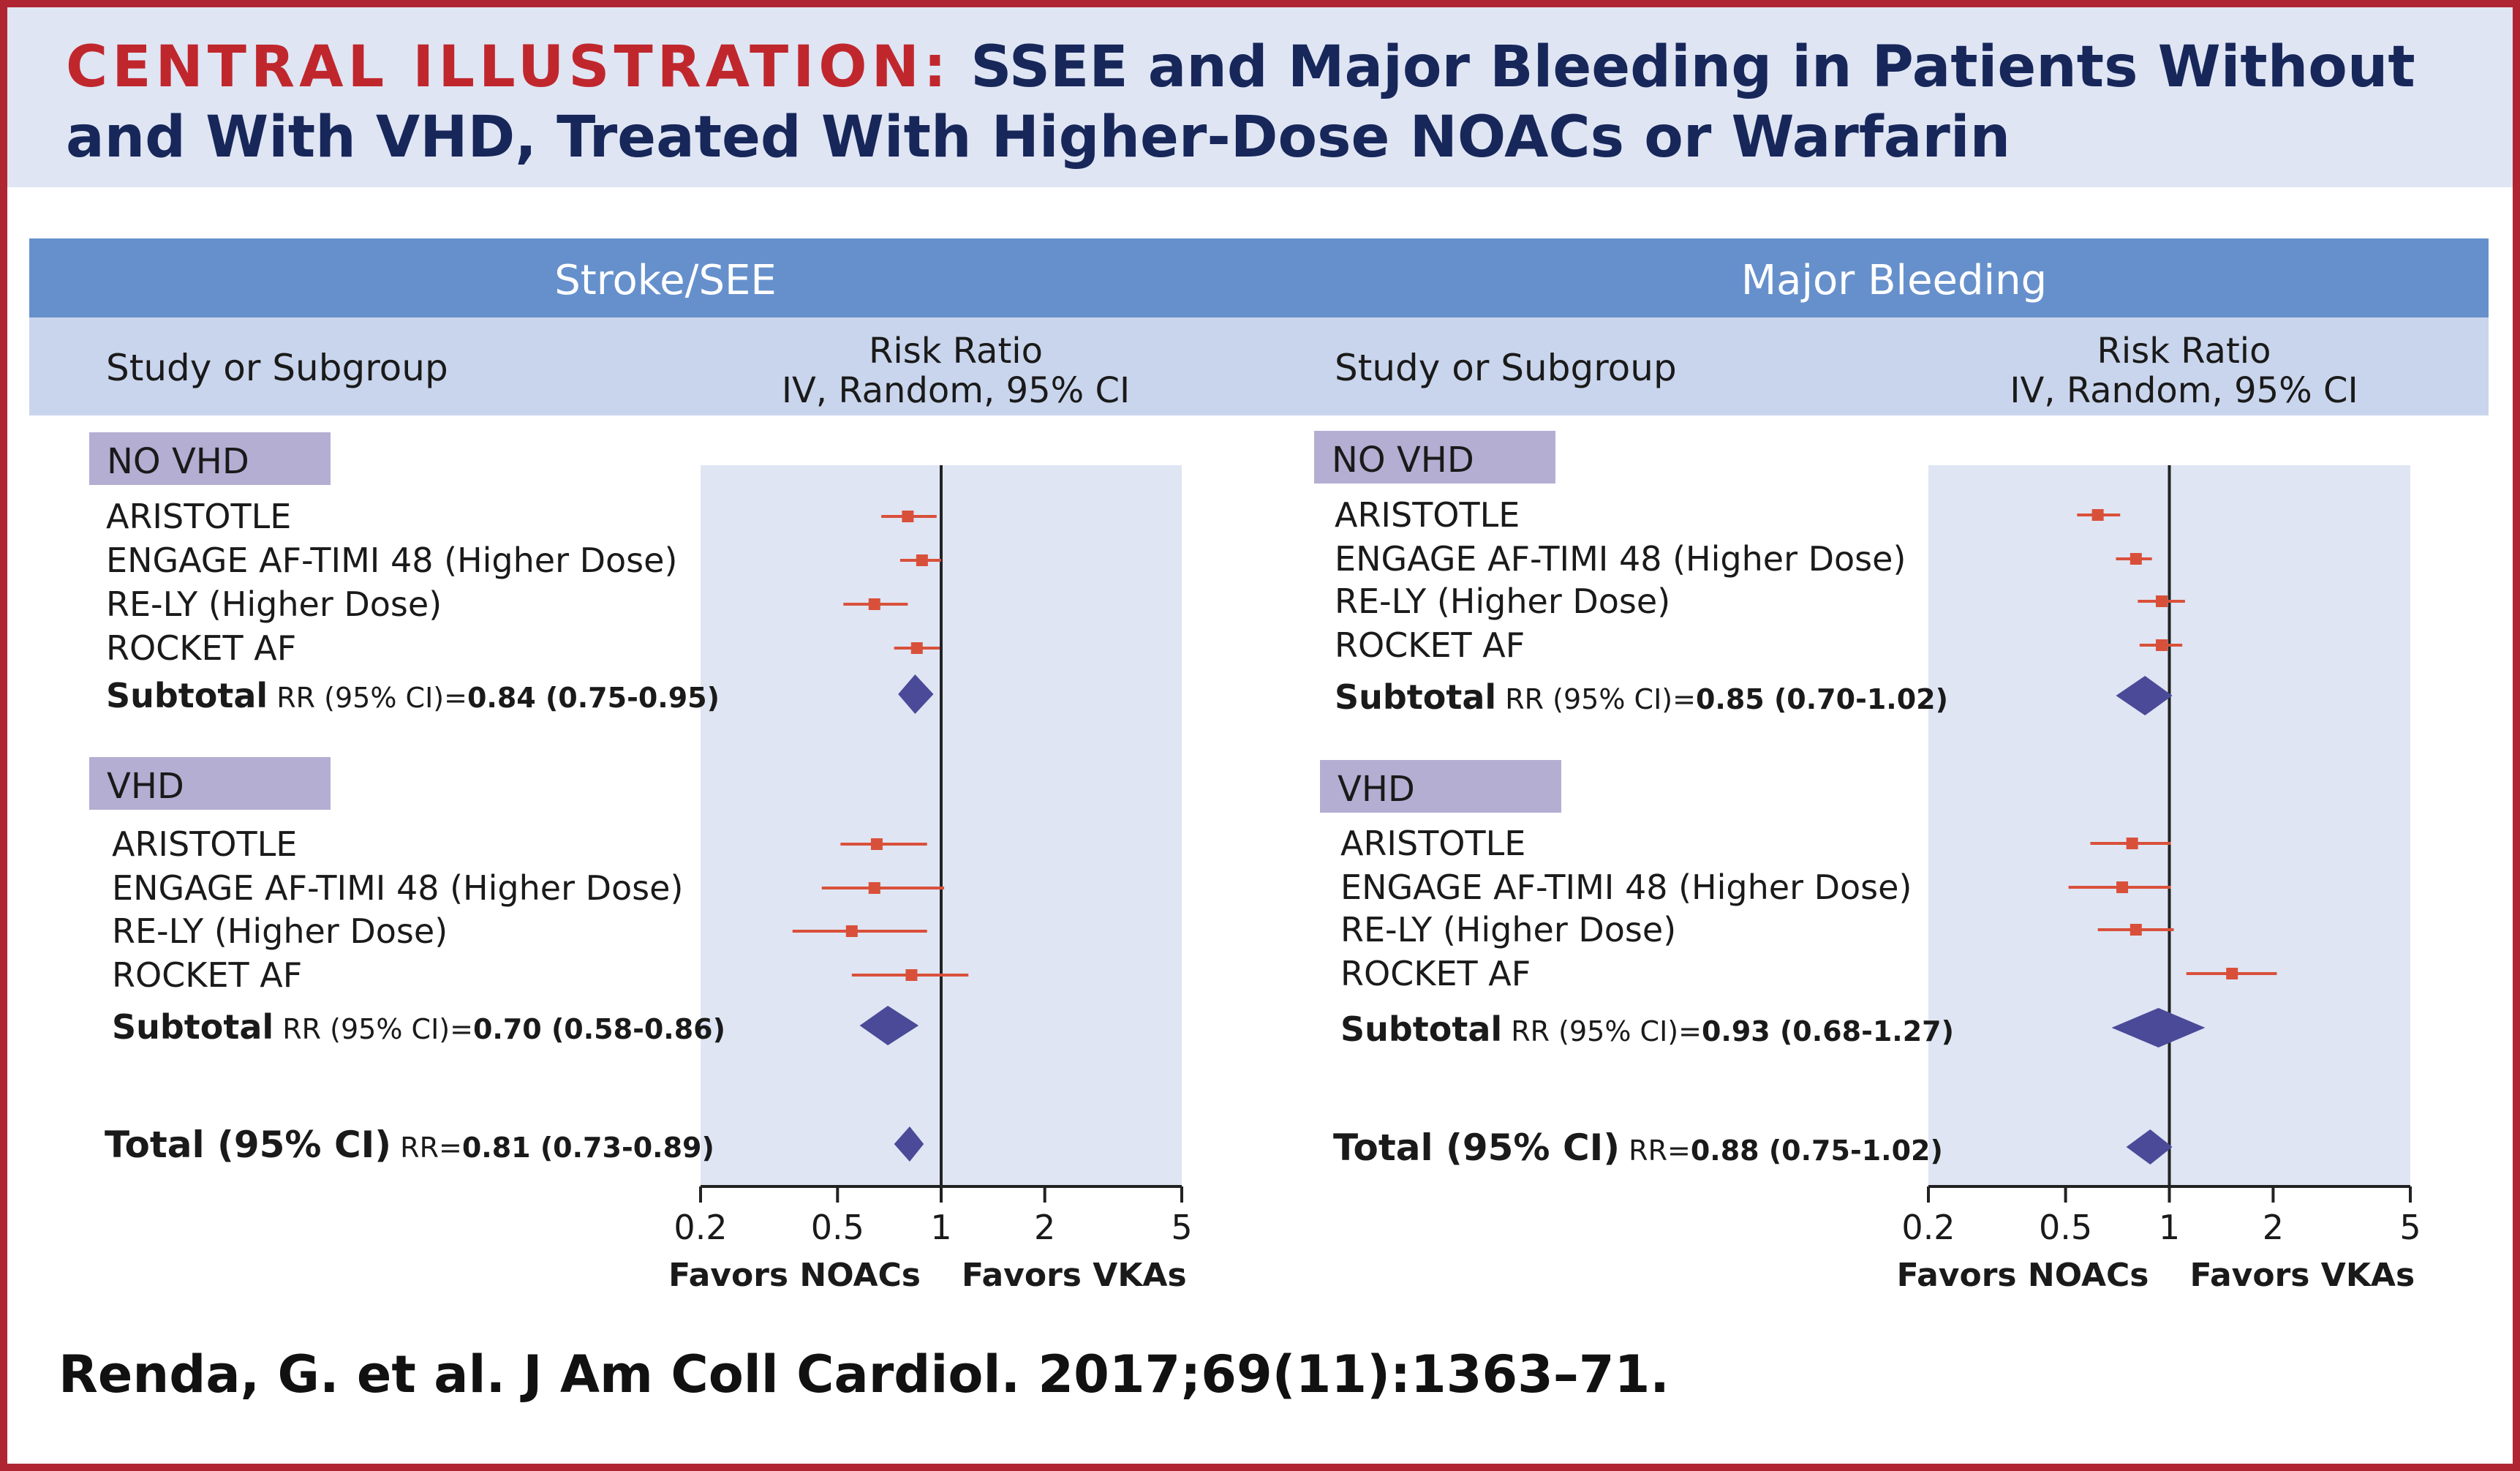 This screenshot has height=1471, width=2520. Describe the element at coordinates (599, 1029) in the screenshot. I see `subtotal-value: 0.70 (0.58-0.86)` at that location.